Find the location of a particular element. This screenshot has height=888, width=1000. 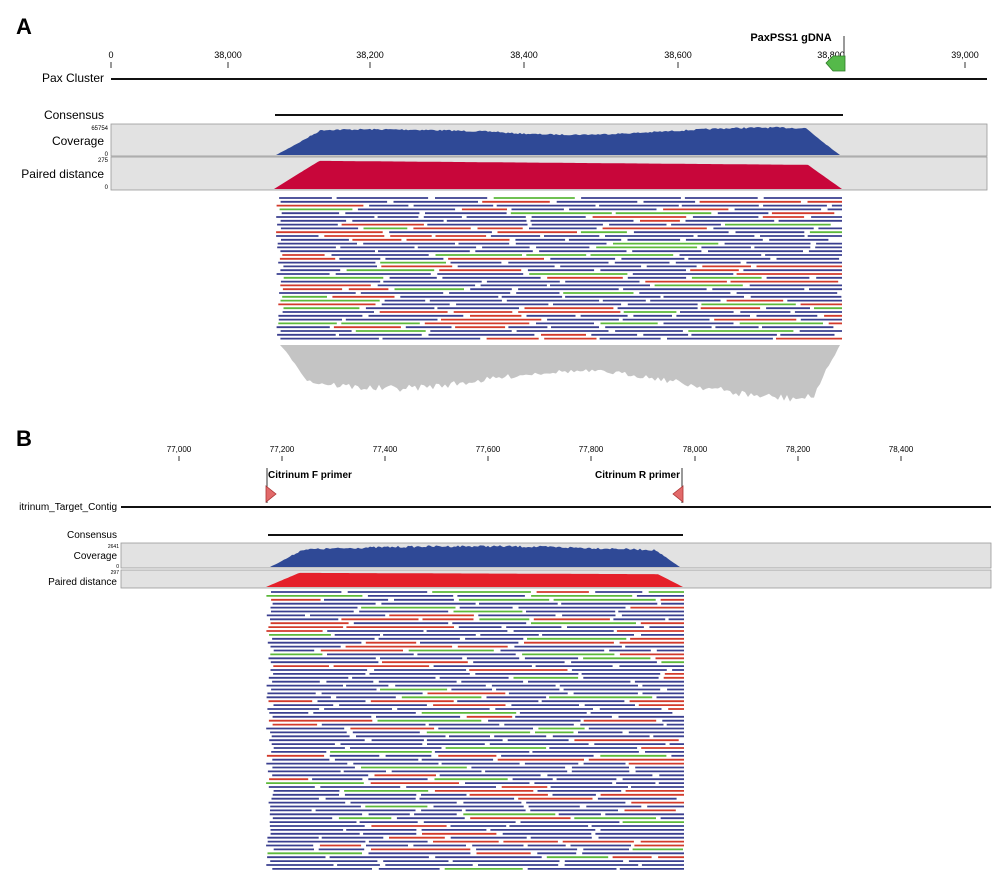

gene-feature-label: PaxPSS1 gDNA is located at coordinates (790, 38).